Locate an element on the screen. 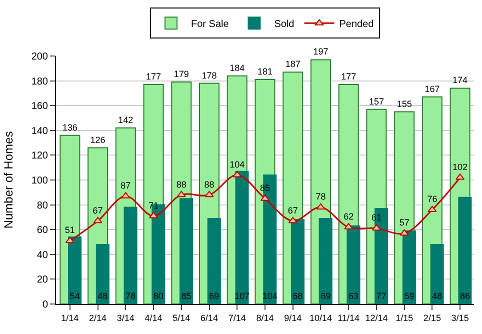 This screenshot has height=334, width=482. data-label: 77 is located at coordinates (381, 296).